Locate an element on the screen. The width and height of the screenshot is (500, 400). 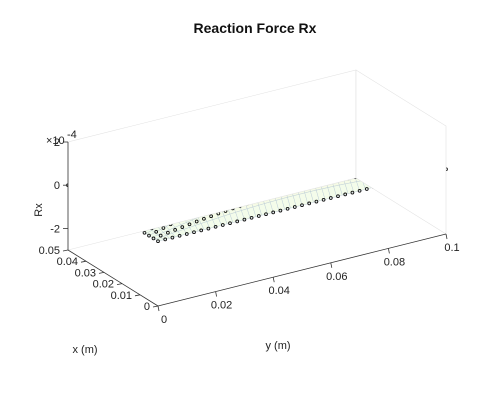
y-tick-label: 0.08 is located at coordinates (394, 262).